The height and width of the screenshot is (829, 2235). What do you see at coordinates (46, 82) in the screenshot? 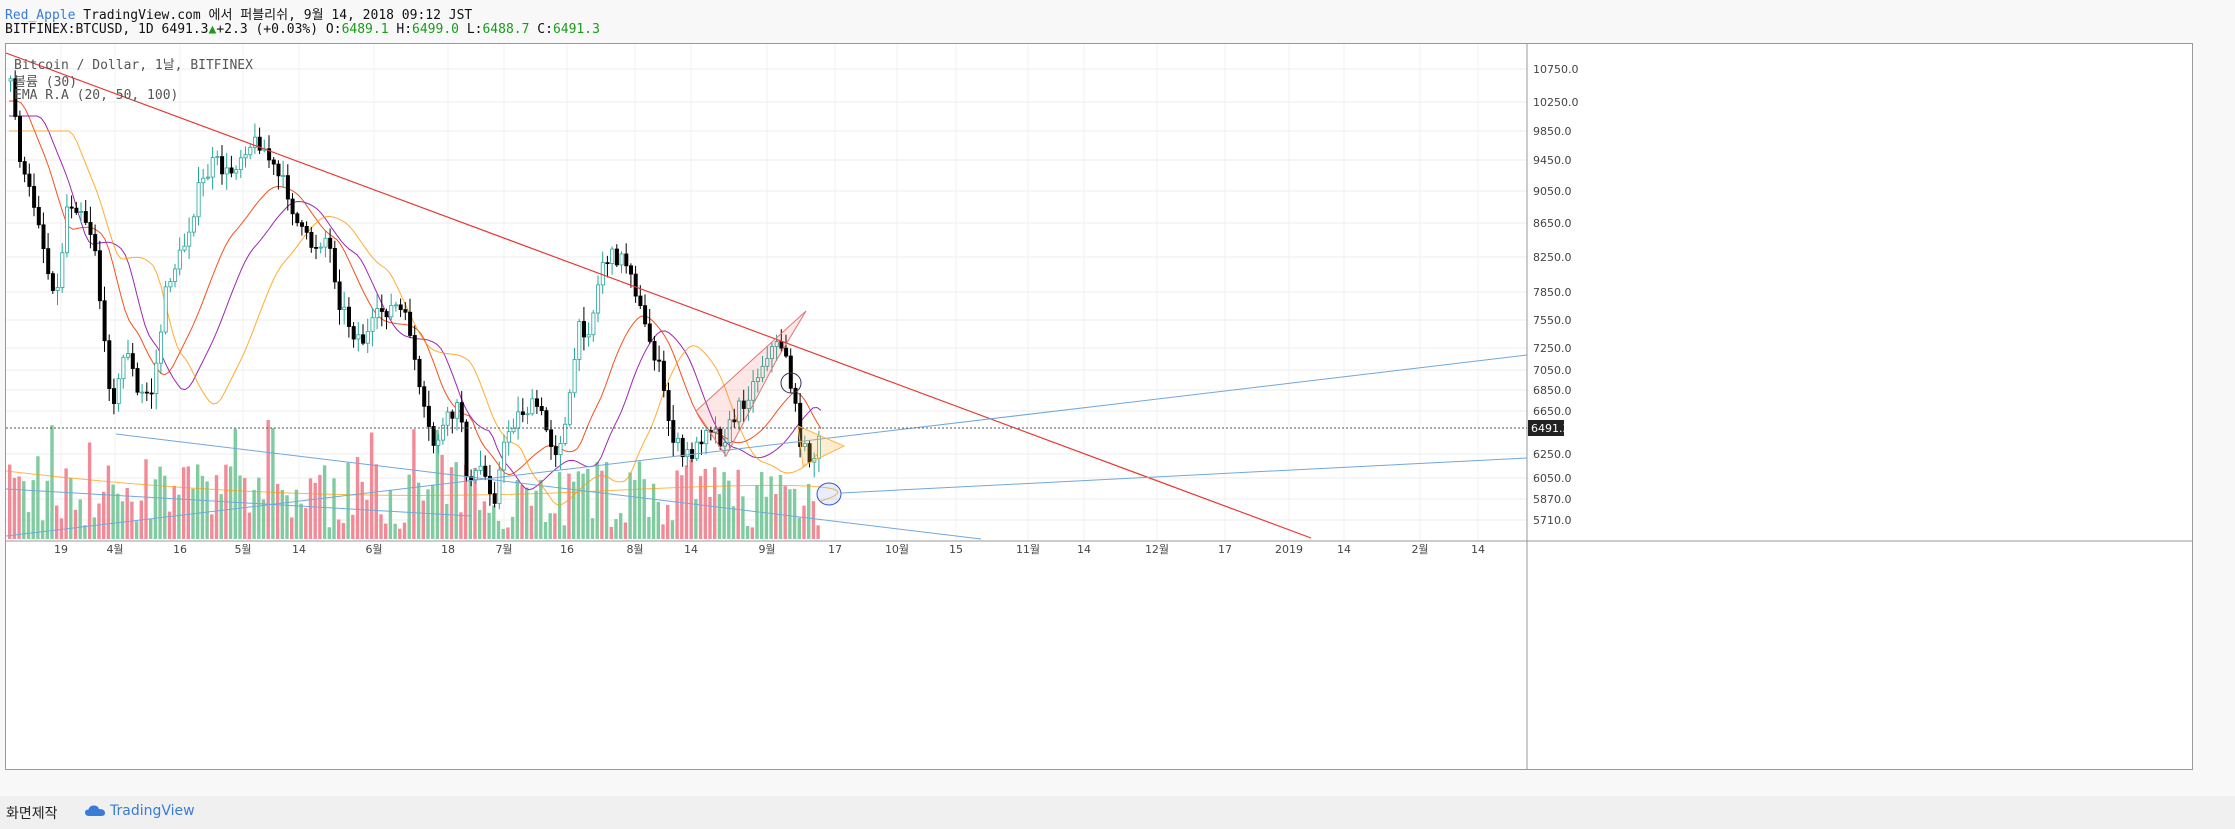
I see `volume-legend: 볼륨 (30)` at bounding box center [46, 82].